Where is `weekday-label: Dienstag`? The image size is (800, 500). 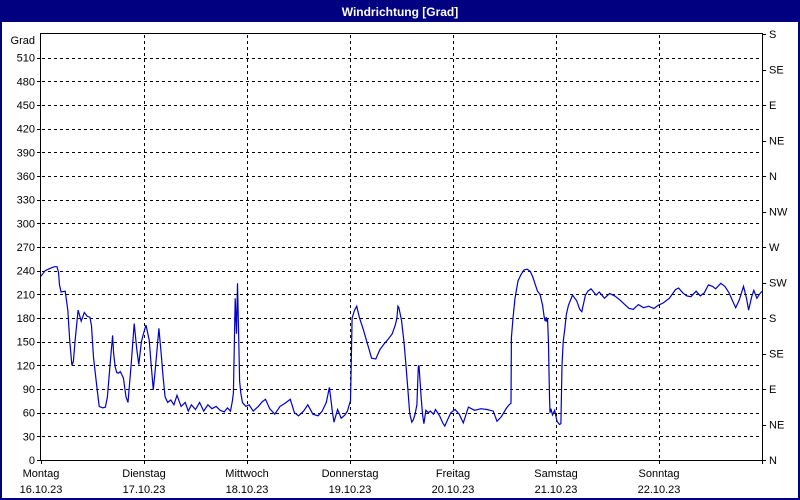
weekday-label: Dienstag is located at coordinates (143, 474).